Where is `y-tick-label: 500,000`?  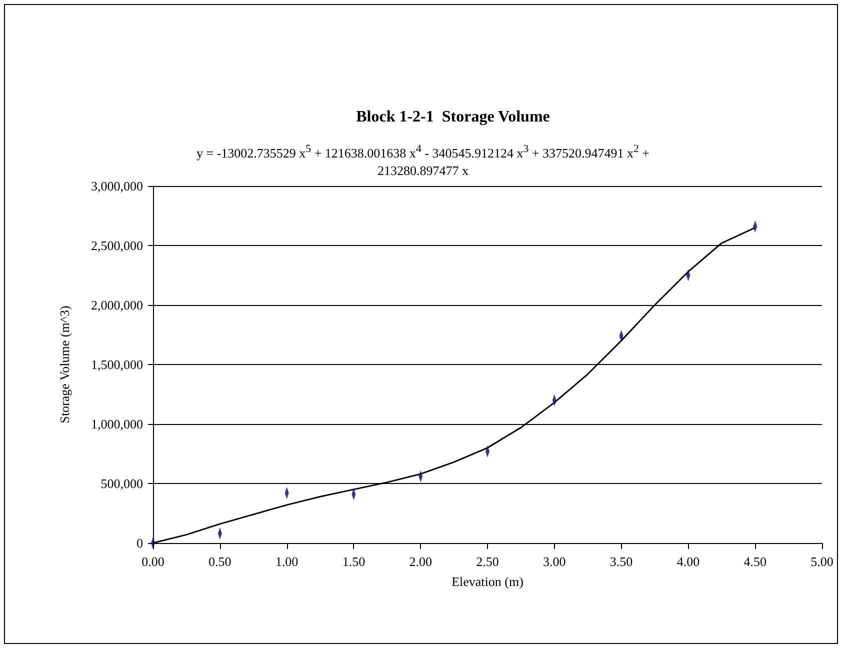
y-tick-label: 500,000 is located at coordinates (121, 483).